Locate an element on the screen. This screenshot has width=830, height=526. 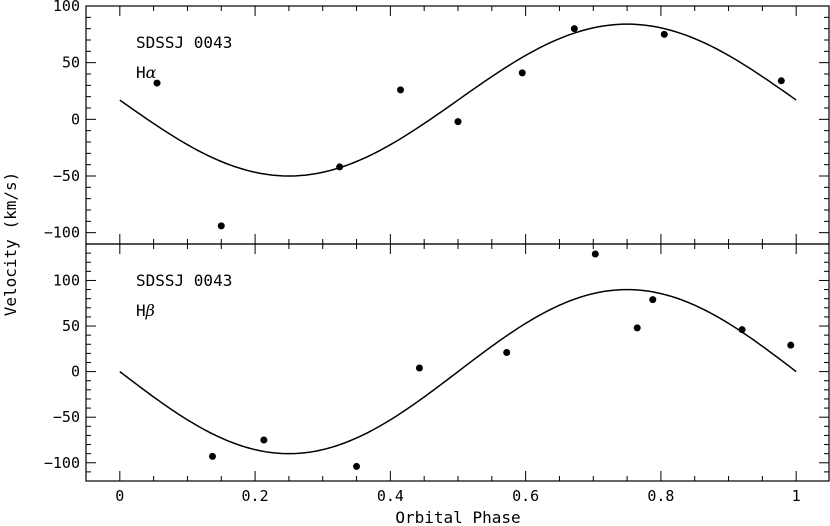
top-line-greek-label: α is located at coordinates (151, 72).